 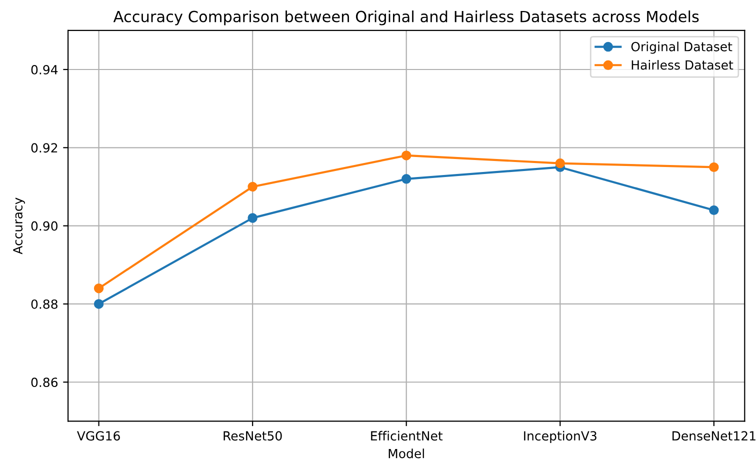 I want to click on y-tick-label: 0.86, so click(x=44, y=383).